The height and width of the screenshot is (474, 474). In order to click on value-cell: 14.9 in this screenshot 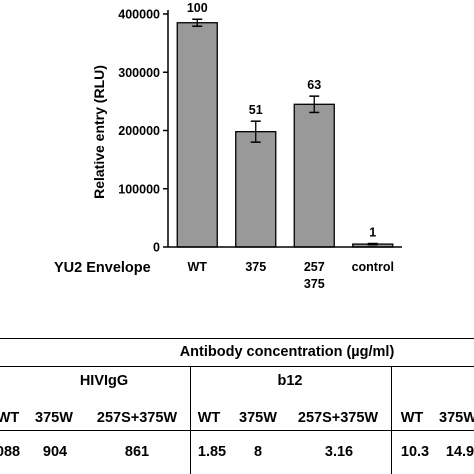, I will do `click(459, 452)`.